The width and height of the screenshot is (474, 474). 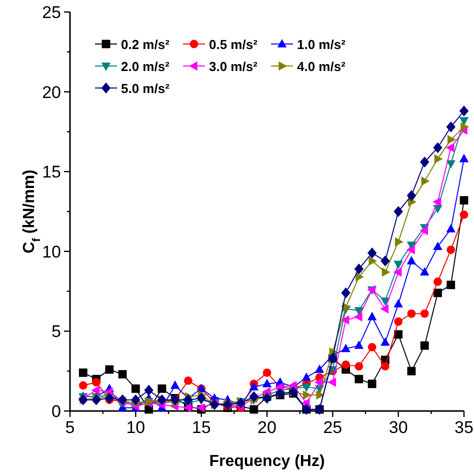 I want to click on y-tick-label: 20, so click(x=51, y=92).